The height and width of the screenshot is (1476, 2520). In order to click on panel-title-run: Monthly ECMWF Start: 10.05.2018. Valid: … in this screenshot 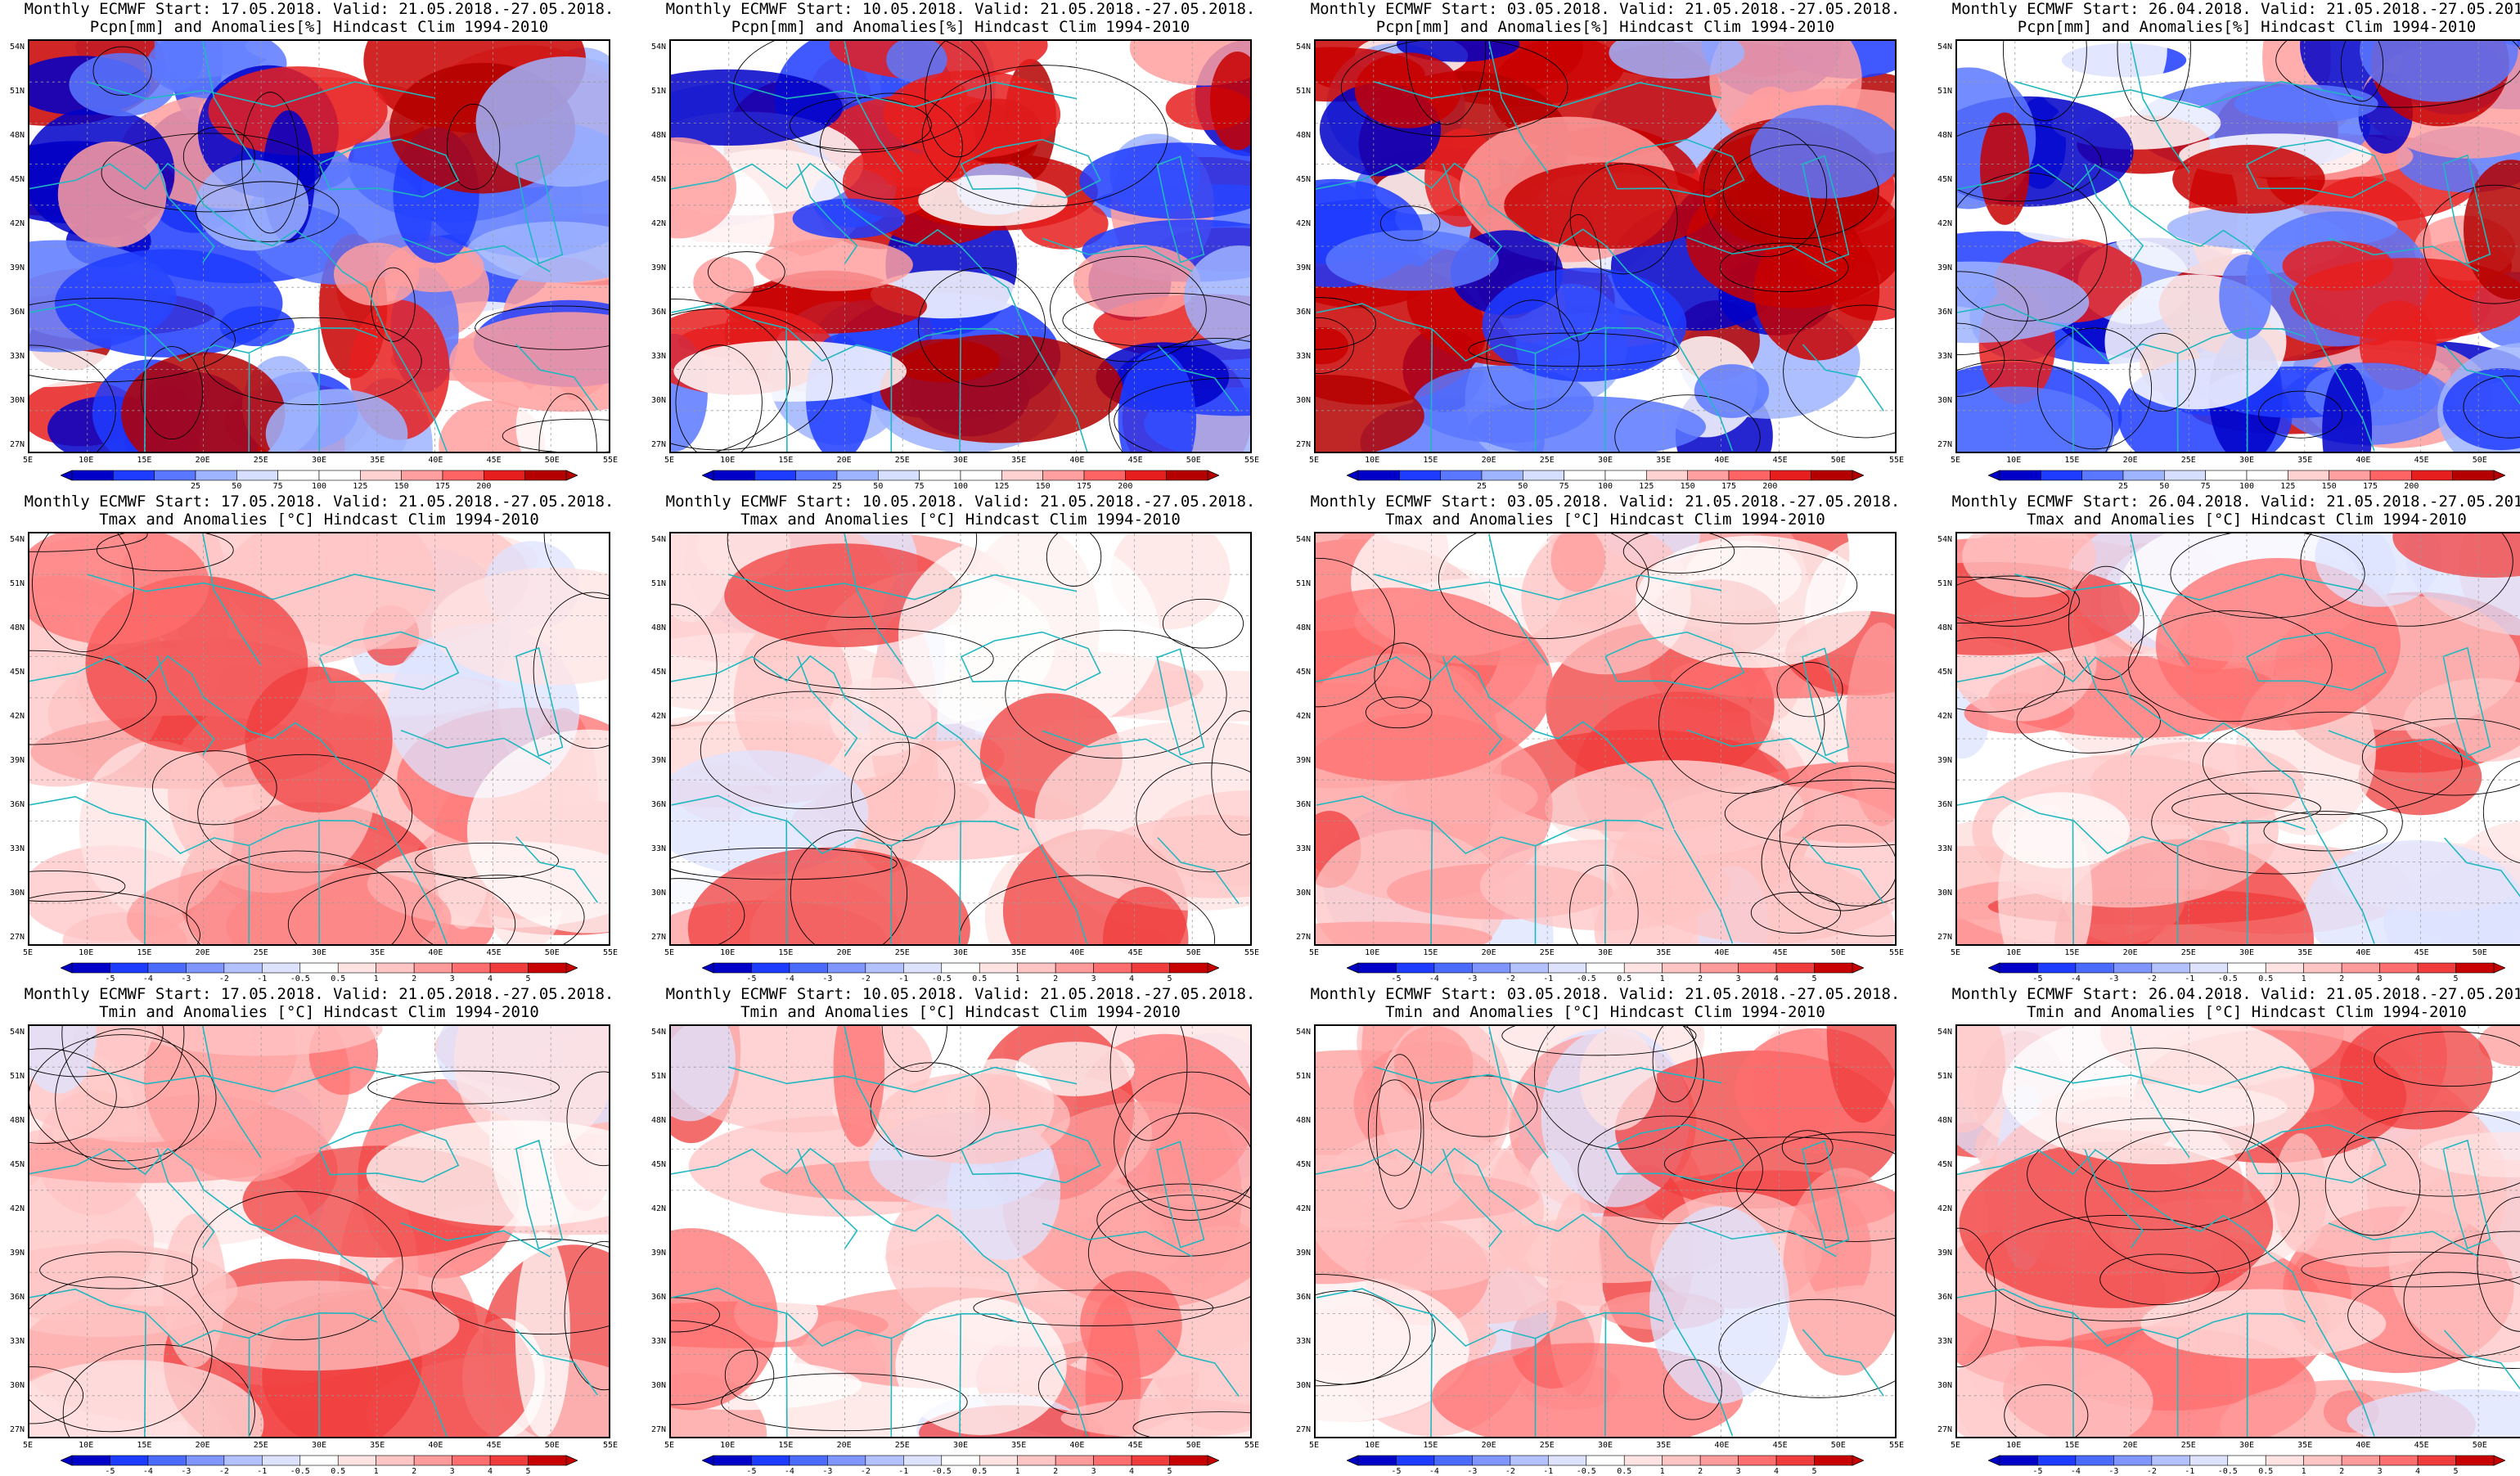, I will do `click(961, 502)`.